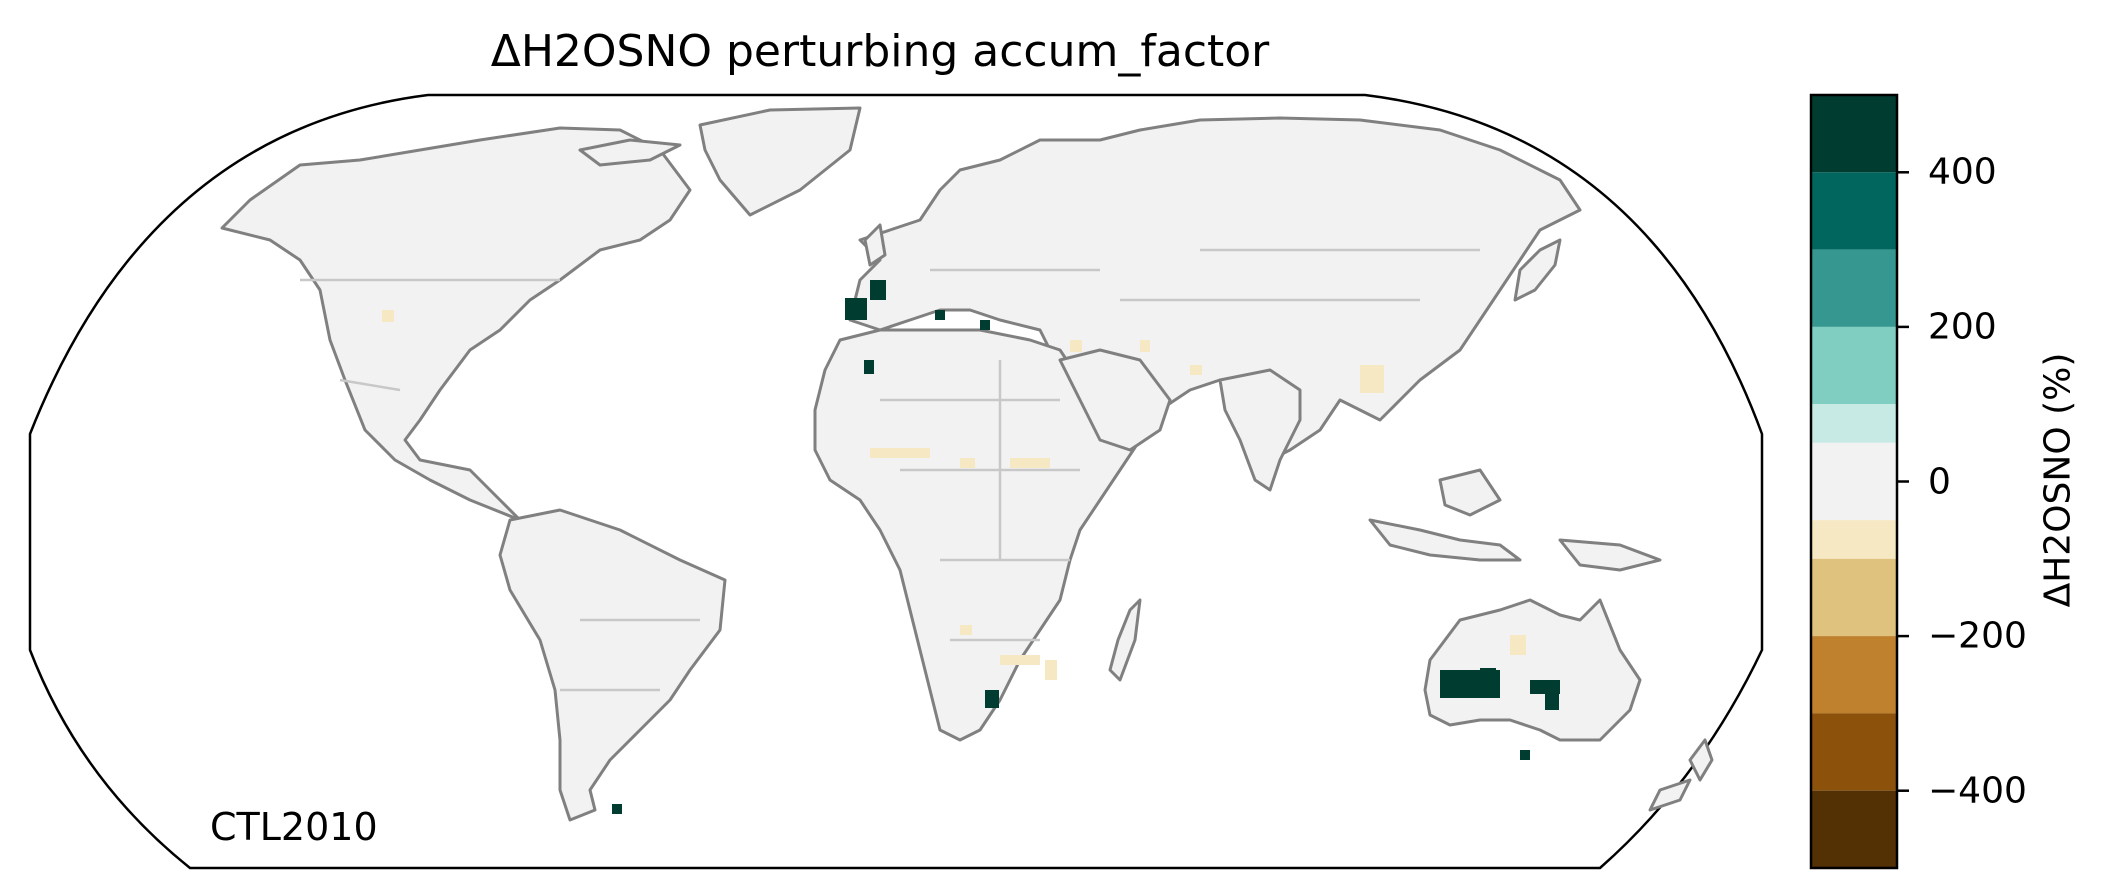 Image resolution: width=2120 pixels, height=896 pixels. I want to click on colorbar-tick-label: −400, so click(1977, 791).